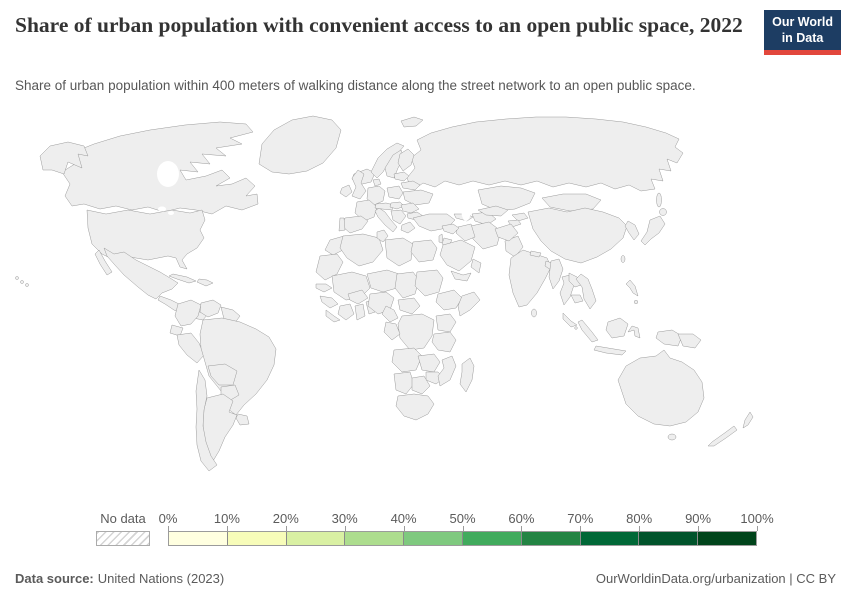  I want to click on region-romania, so click(410, 208).